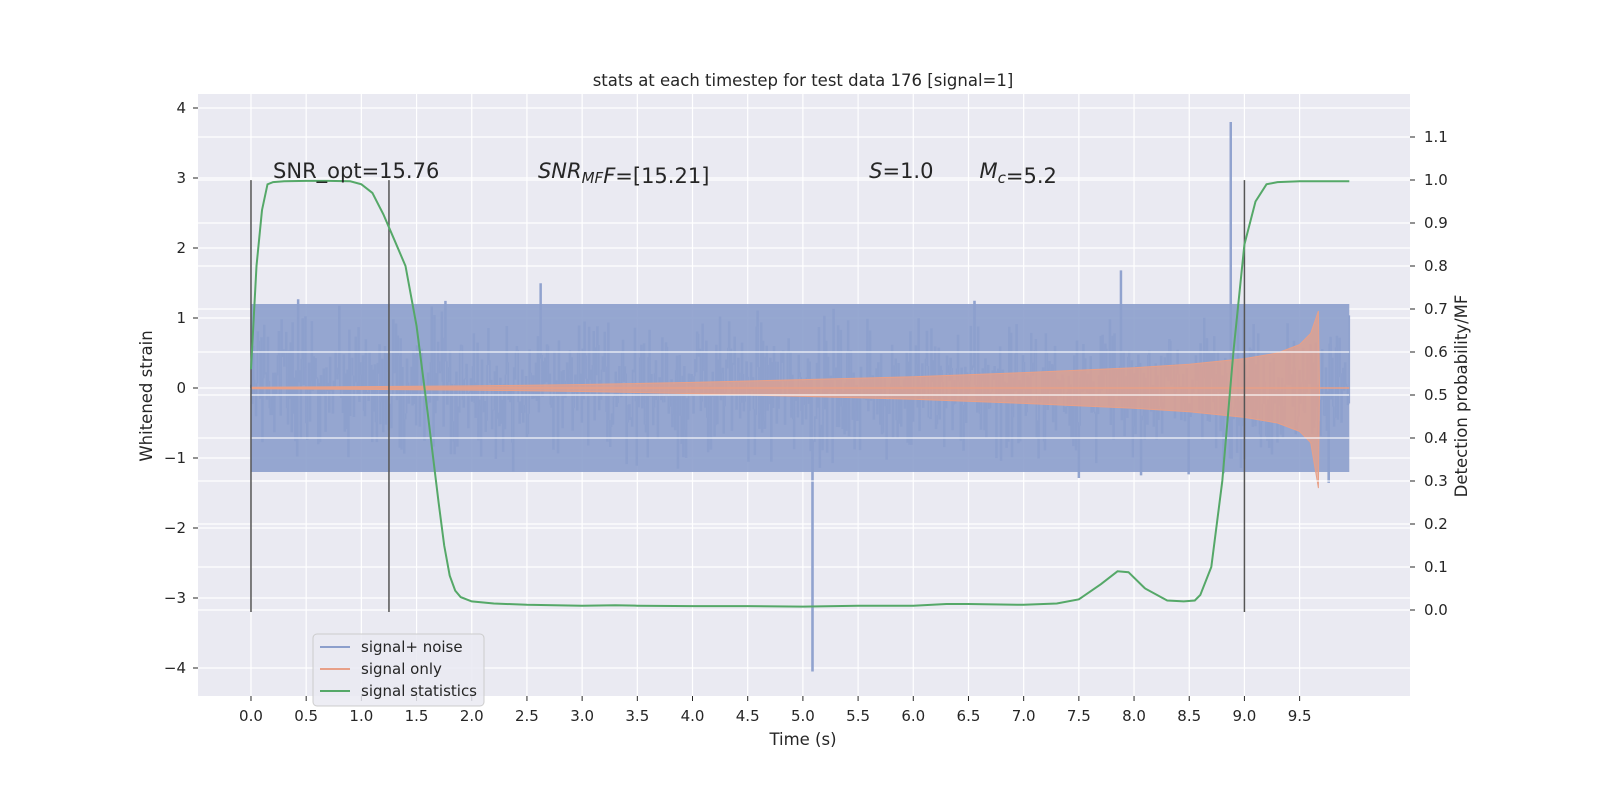 The height and width of the screenshot is (800, 1600). I want to click on legend-box, so click(398, 670).